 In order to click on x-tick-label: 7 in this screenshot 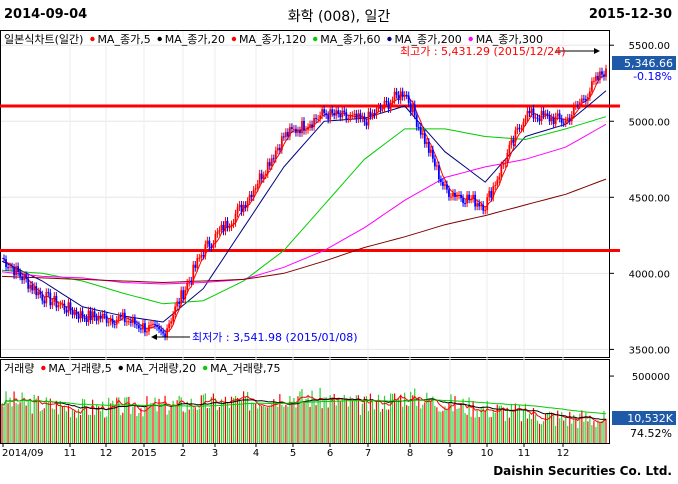, I will do `click(368, 453)`.